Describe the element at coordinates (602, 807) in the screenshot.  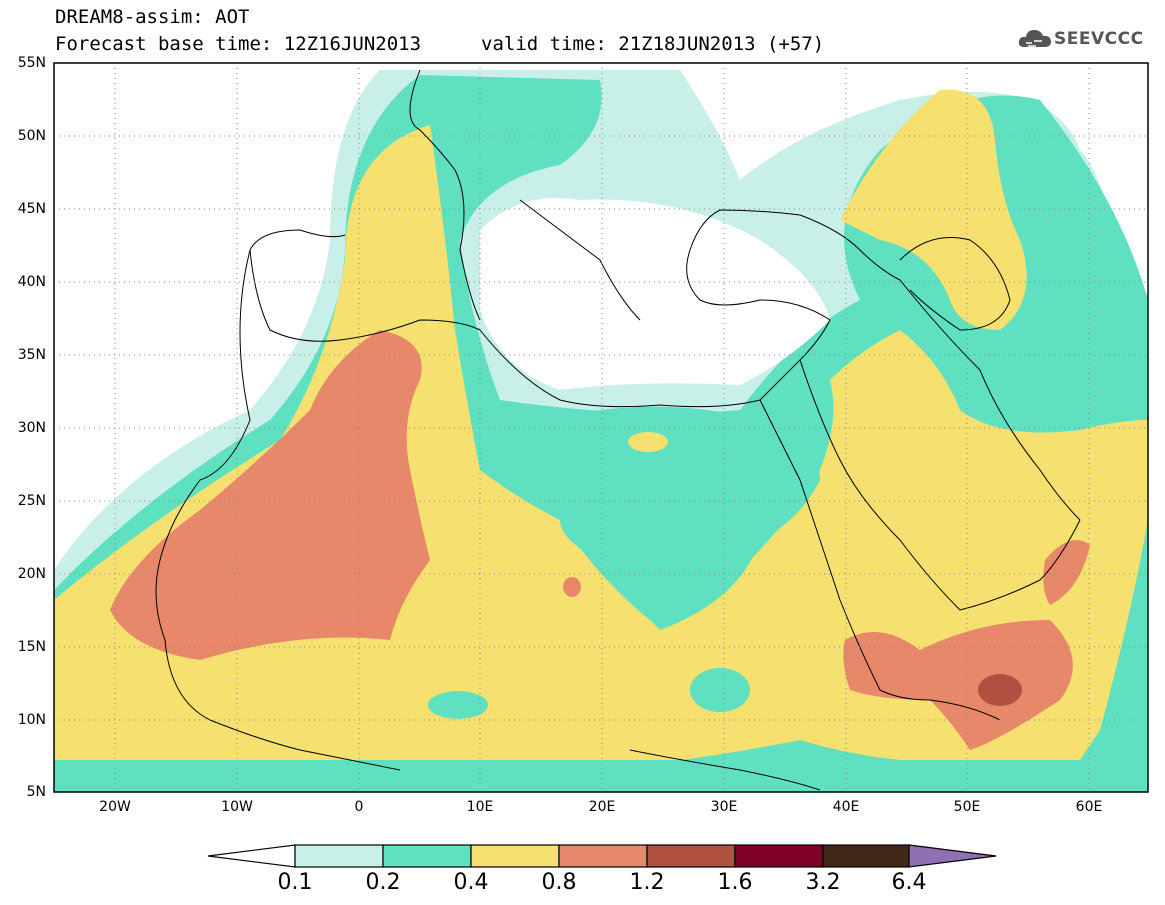
I see `lon-label-20e: 20E` at that location.